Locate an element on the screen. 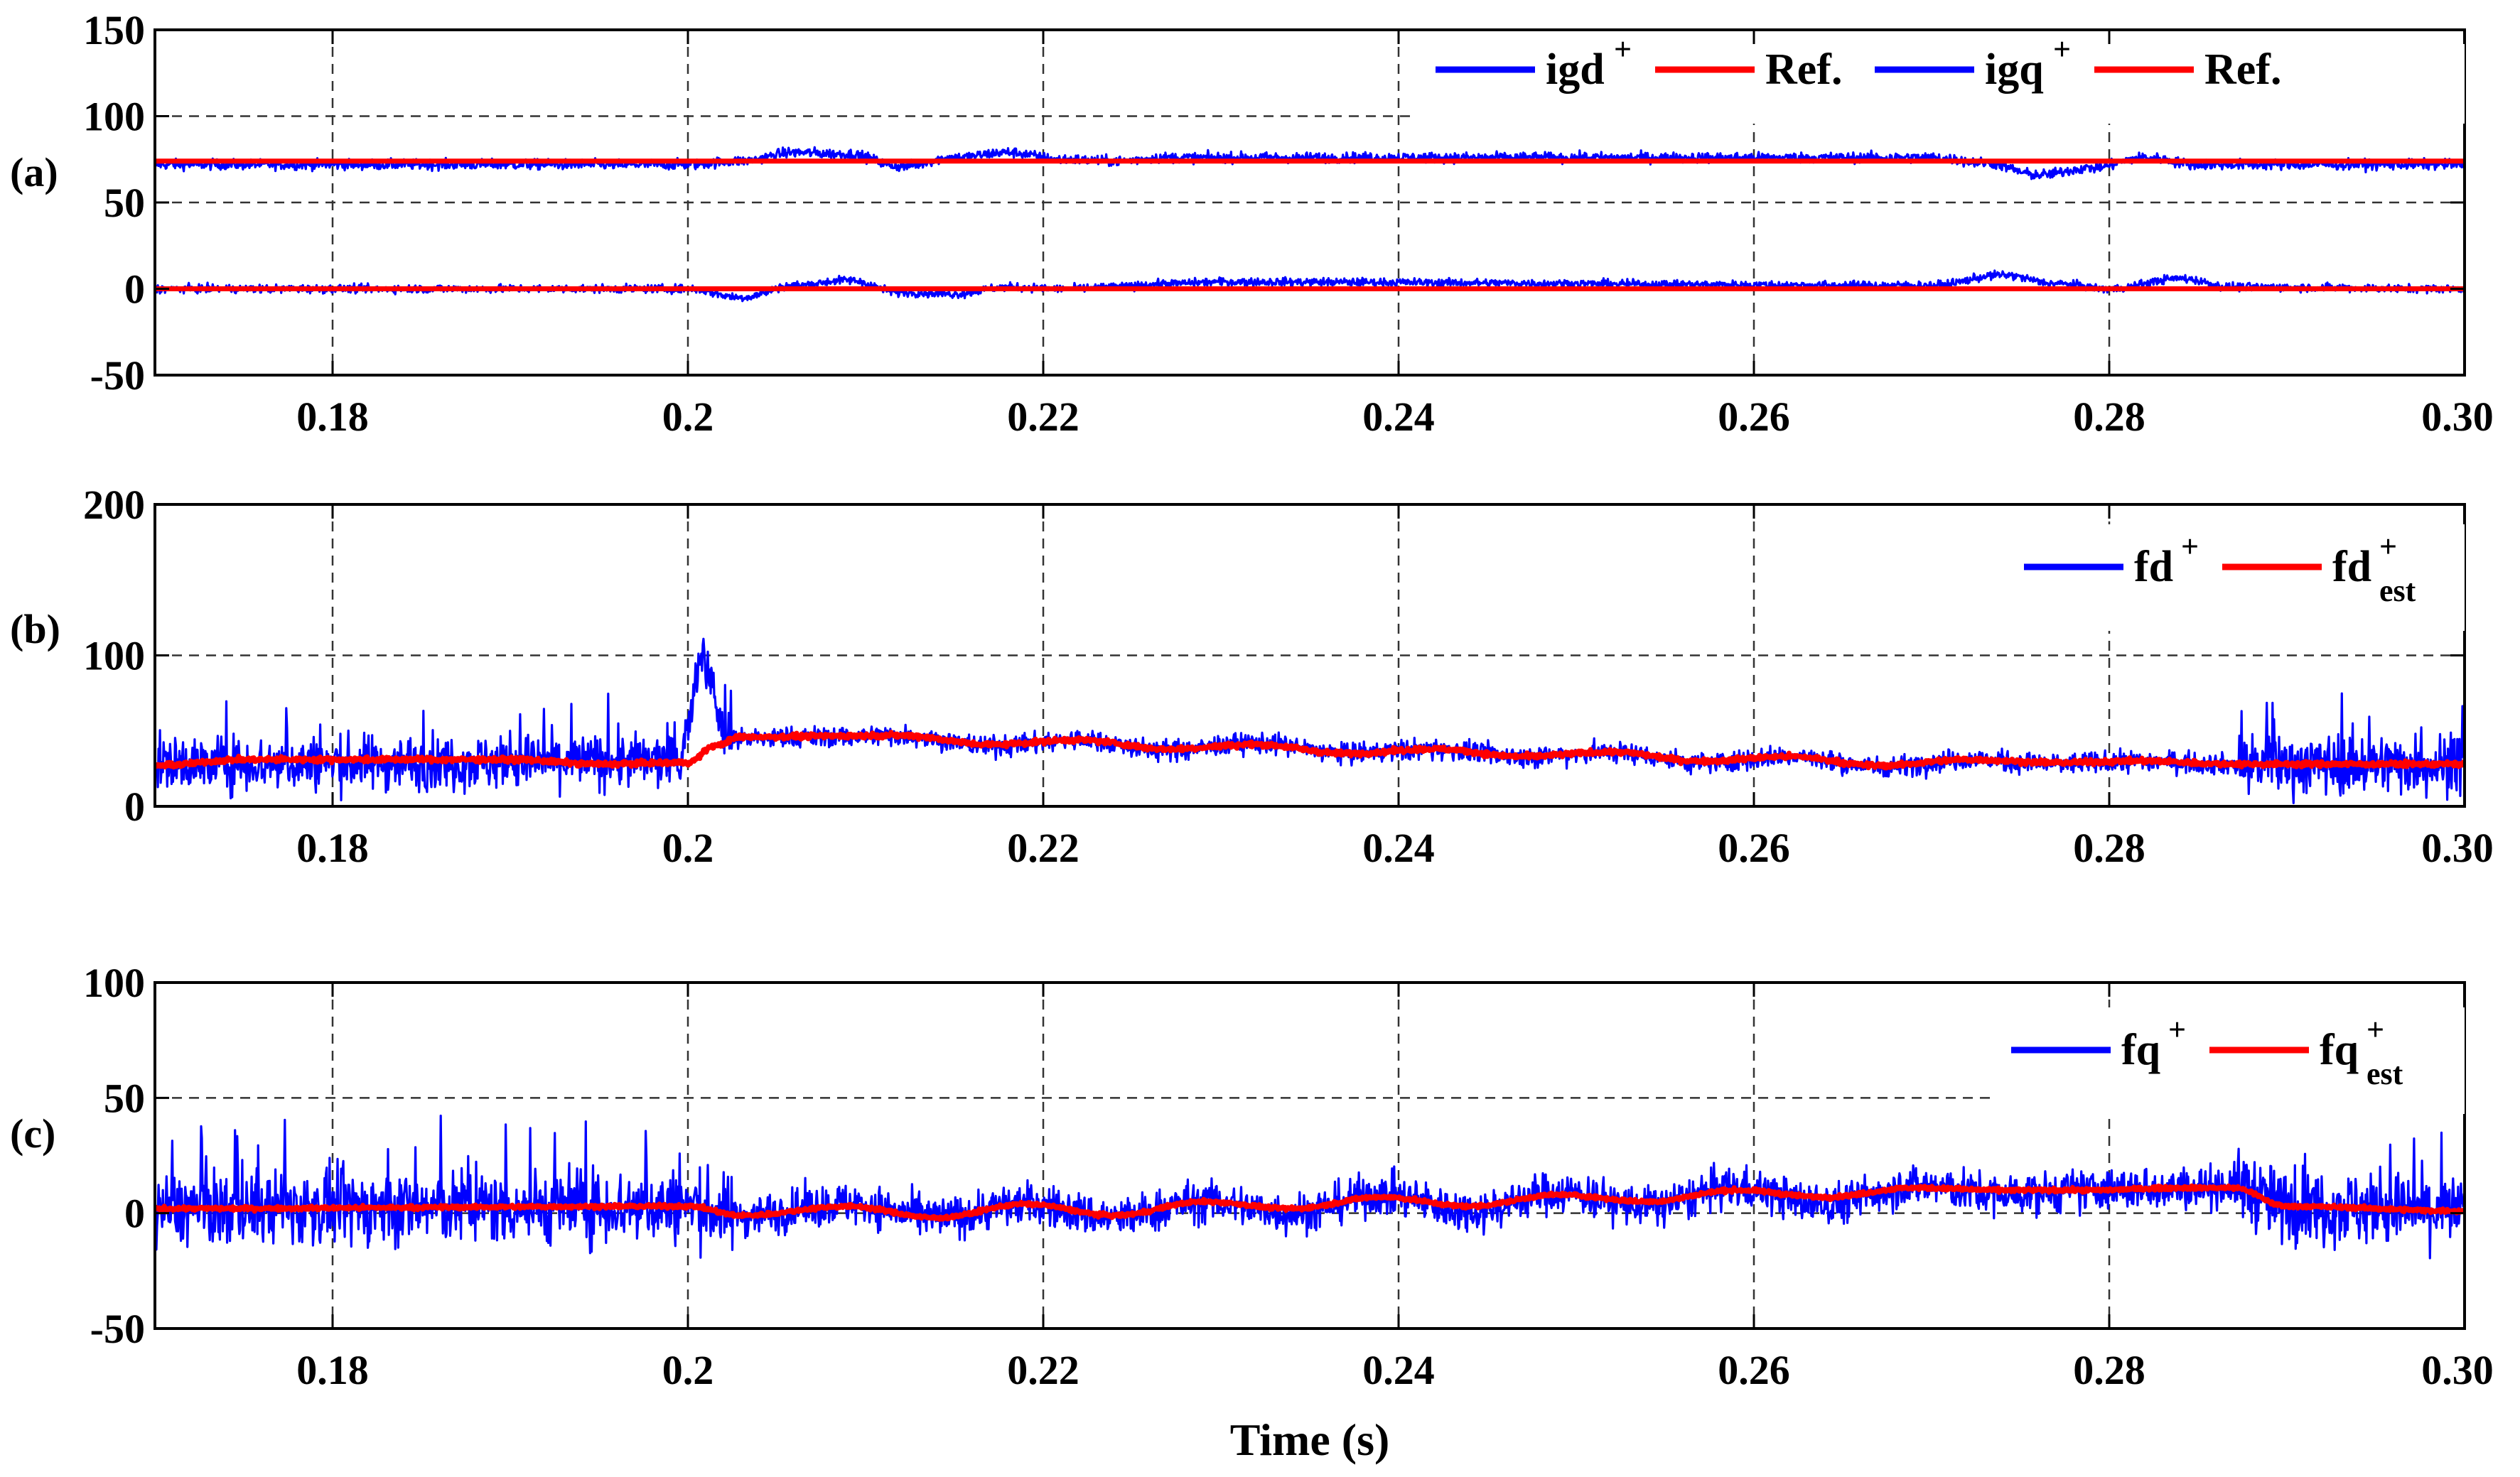 Image resolution: width=2520 pixels, height=1477 pixels. panel-c-legend: fq + fq +est is located at coordinates (2228, 1060).